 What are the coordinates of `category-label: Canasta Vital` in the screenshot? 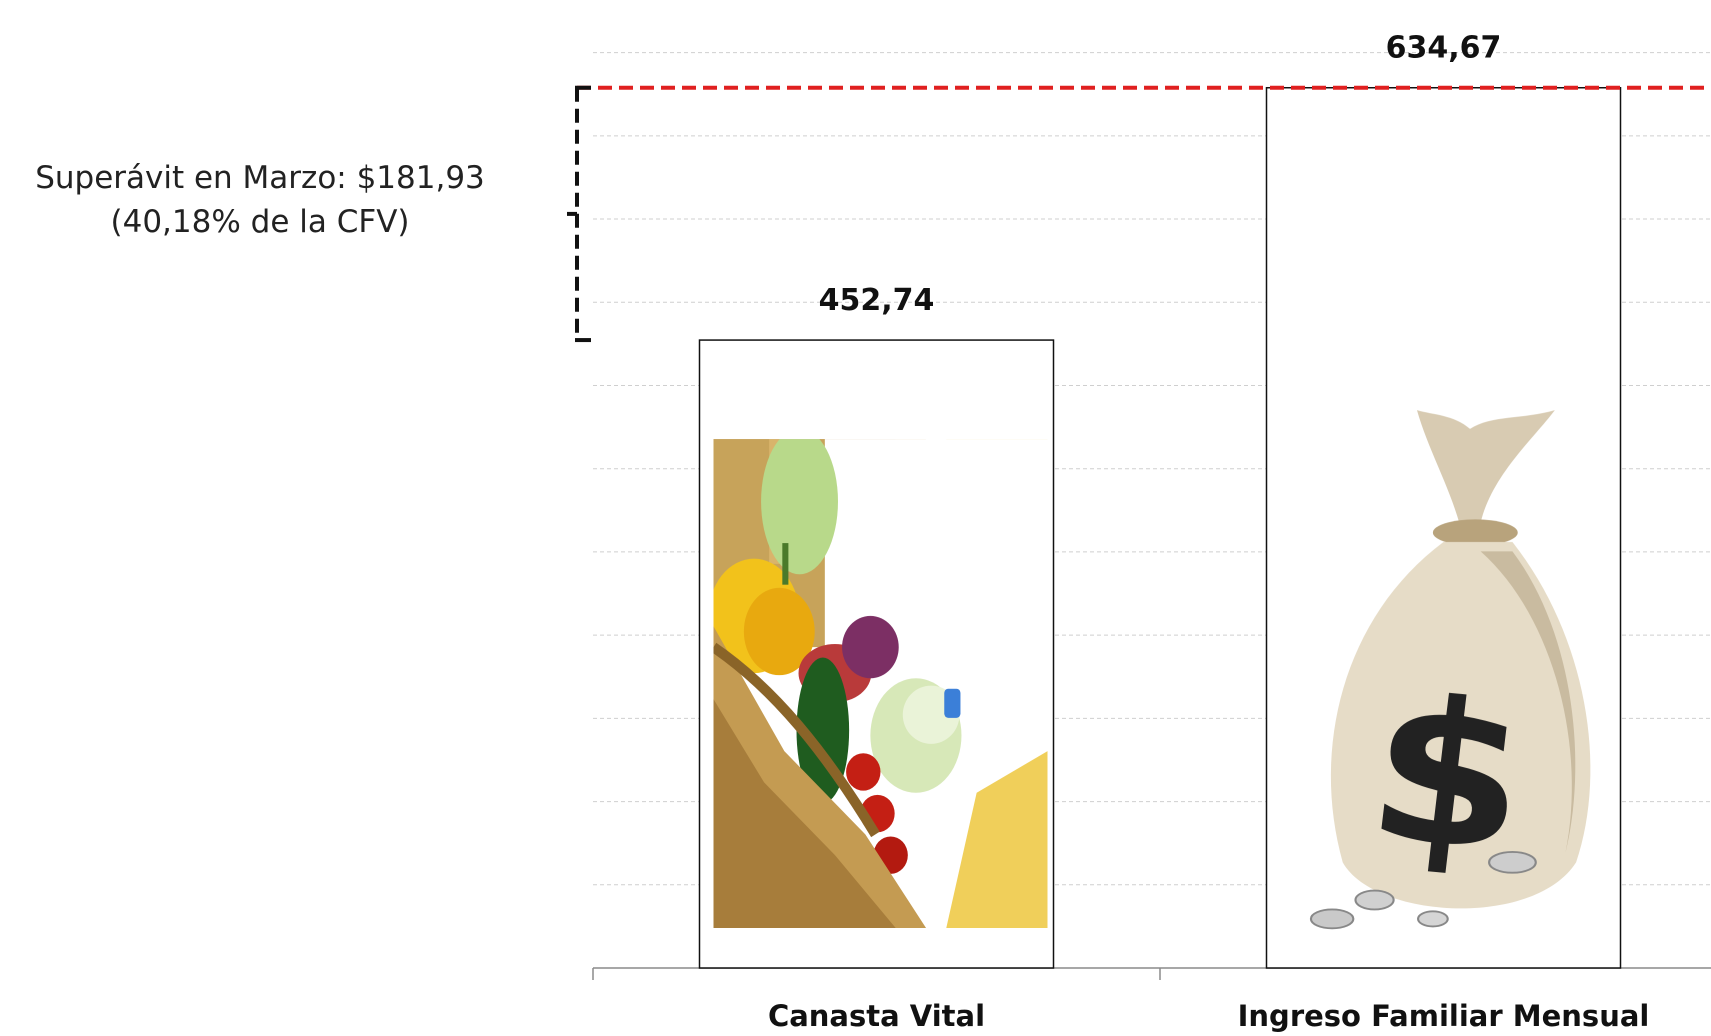 It's located at (876, 1016).